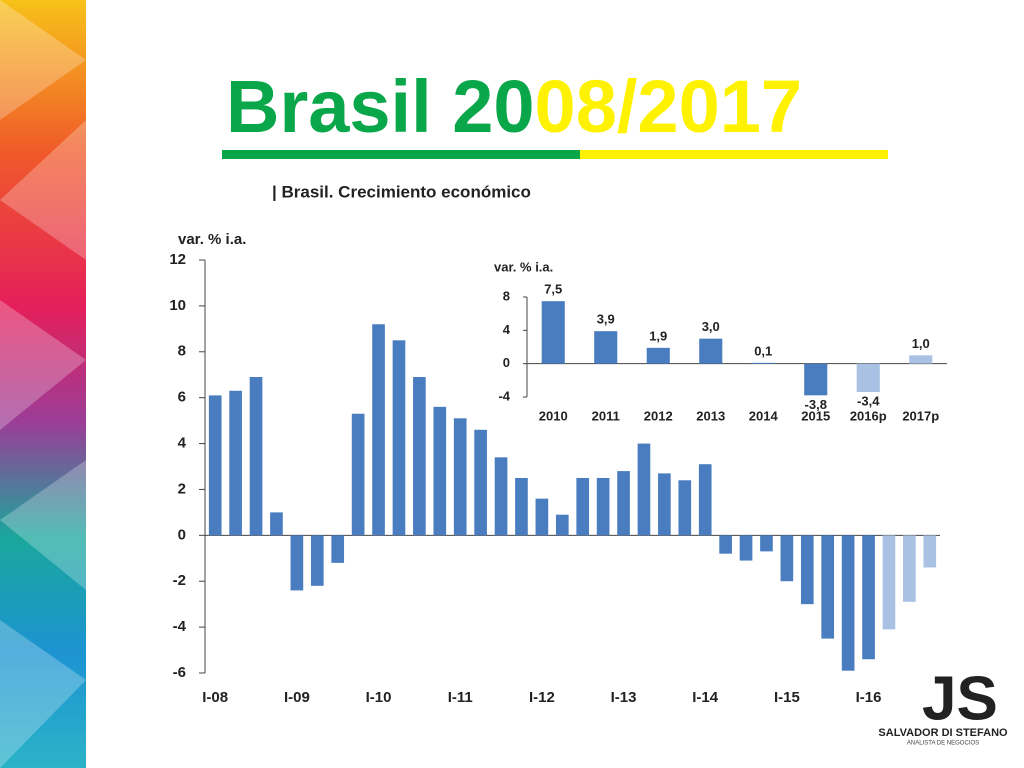 The image size is (1024, 768). Describe the element at coordinates (212, 239) in the screenshot. I see `y-axis-label: var. % i.a.` at that location.